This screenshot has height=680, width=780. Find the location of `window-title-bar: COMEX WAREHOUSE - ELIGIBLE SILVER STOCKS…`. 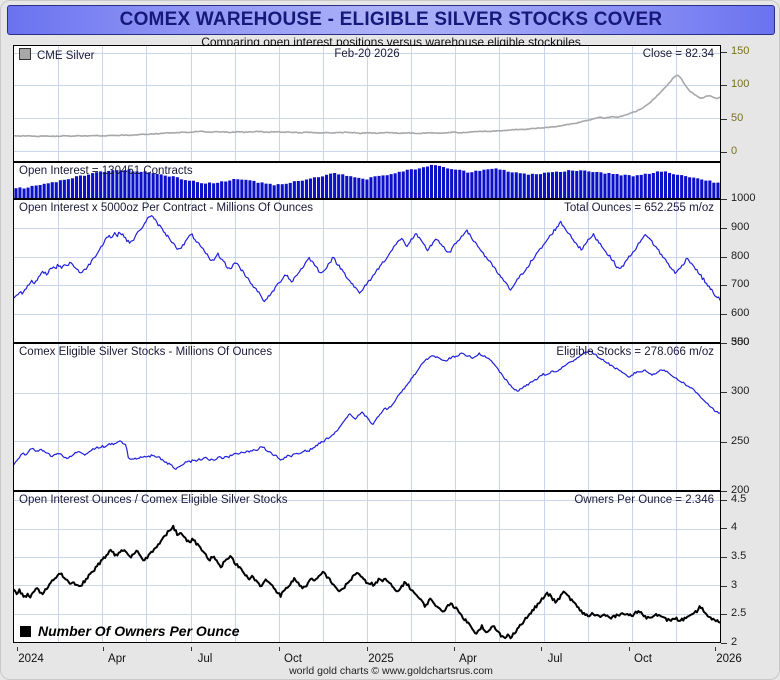

window-title-bar: COMEX WAREHOUSE - ELIGIBLE SILVER STOCKS… is located at coordinates (391, 20).